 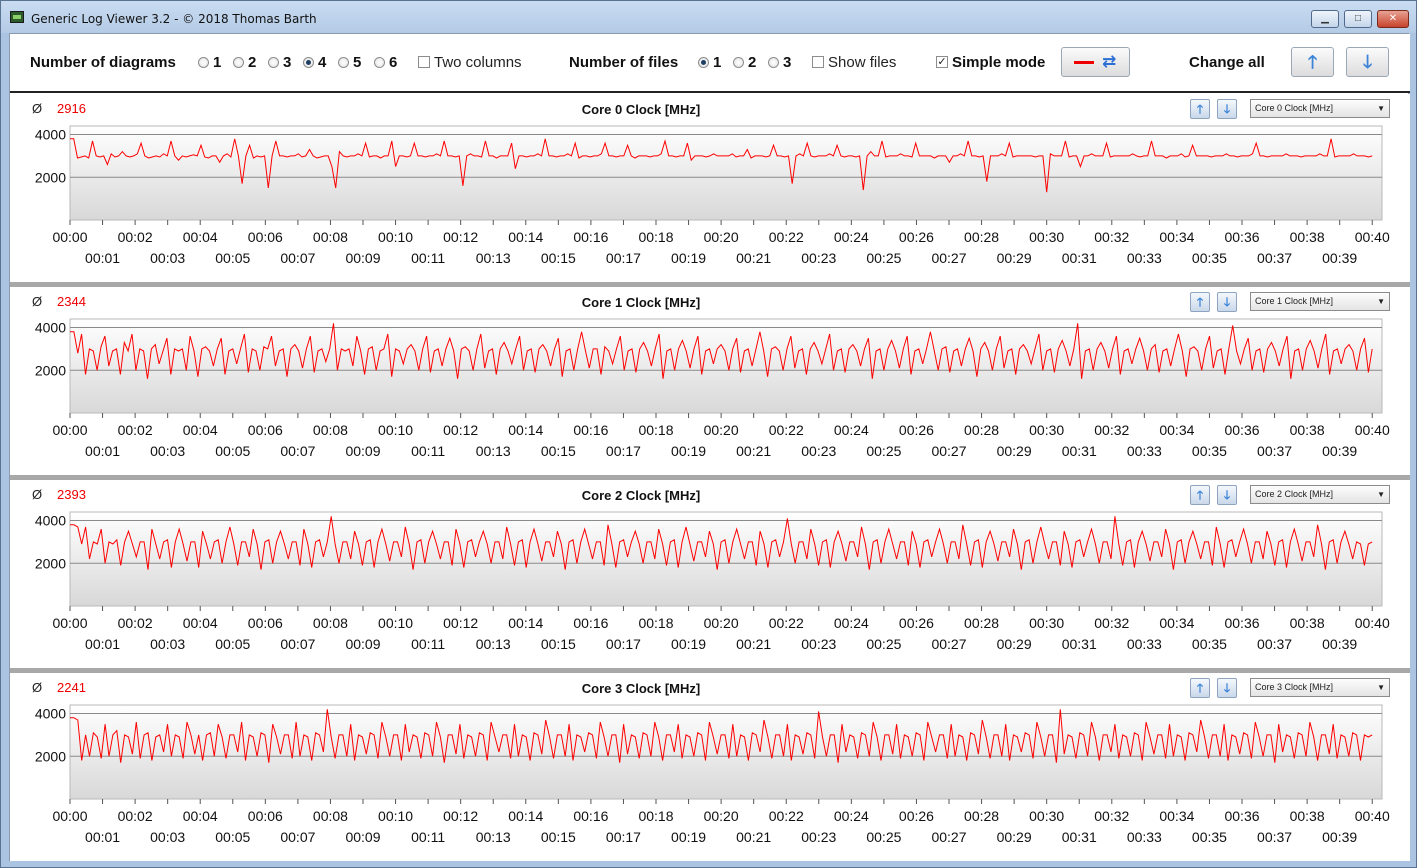 What do you see at coordinates (102, 258) in the screenshot?
I see `x-tick-label: 00:01` at bounding box center [102, 258].